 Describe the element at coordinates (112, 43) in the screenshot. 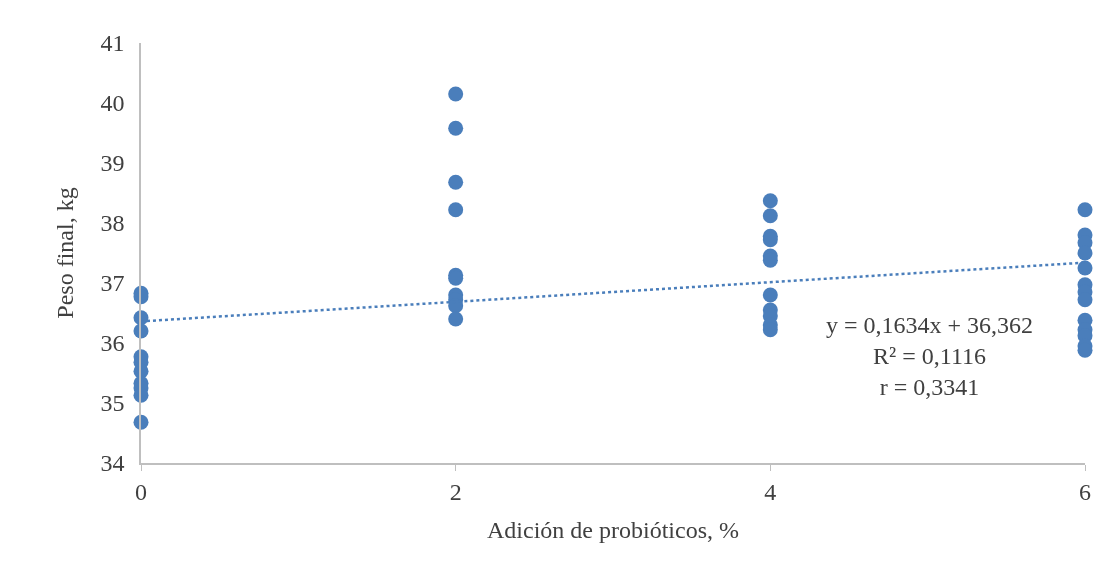

I see `y-tick-label: 41` at that location.